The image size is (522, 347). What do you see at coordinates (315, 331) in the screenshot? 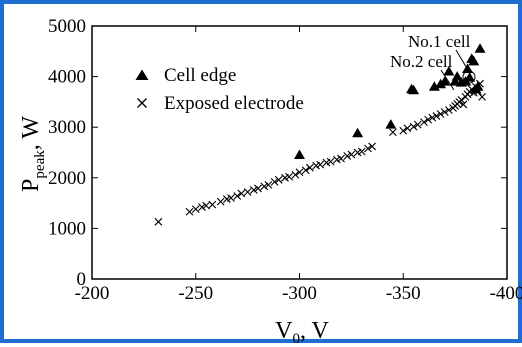
I see `x-axis-title-unit: , V` at bounding box center [315, 331].